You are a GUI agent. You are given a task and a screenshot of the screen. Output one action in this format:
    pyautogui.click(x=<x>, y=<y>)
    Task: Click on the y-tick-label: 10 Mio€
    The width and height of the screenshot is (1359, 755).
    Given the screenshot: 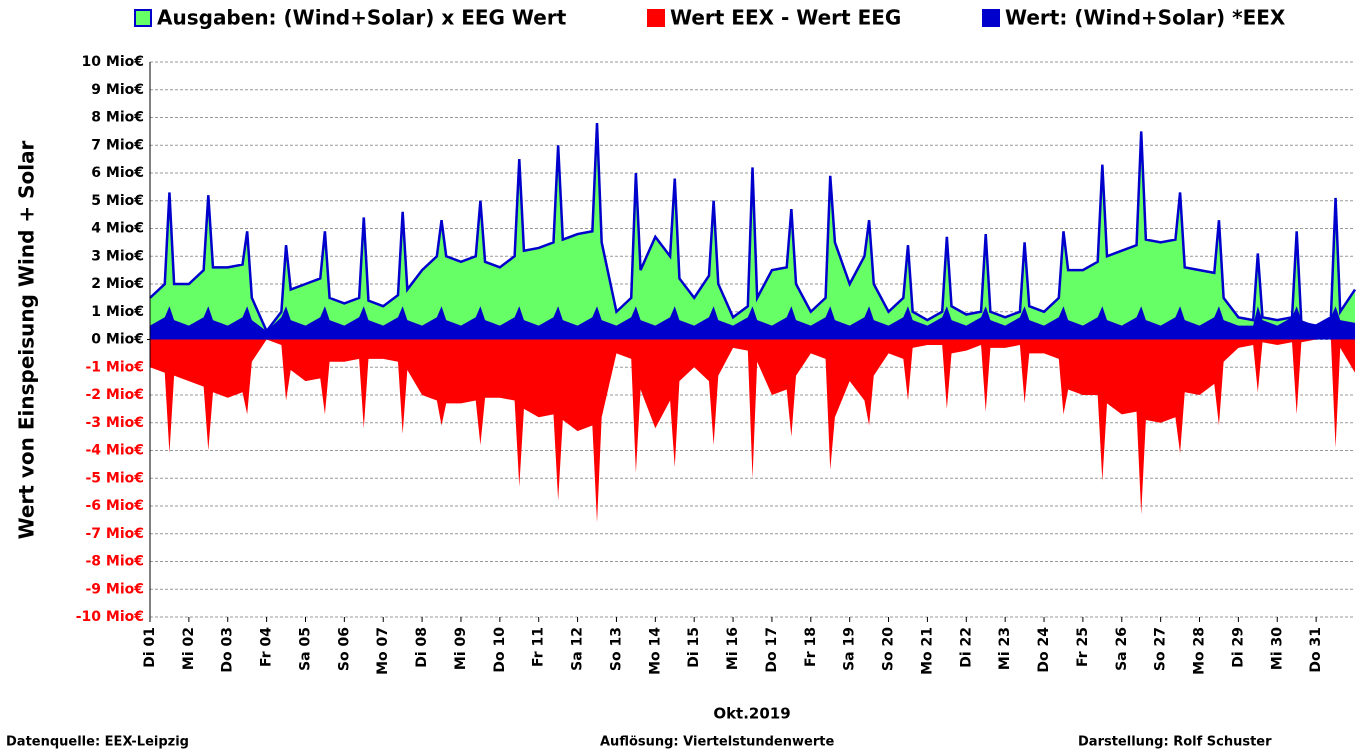 What is the action you would take?
    pyautogui.click(x=113, y=62)
    